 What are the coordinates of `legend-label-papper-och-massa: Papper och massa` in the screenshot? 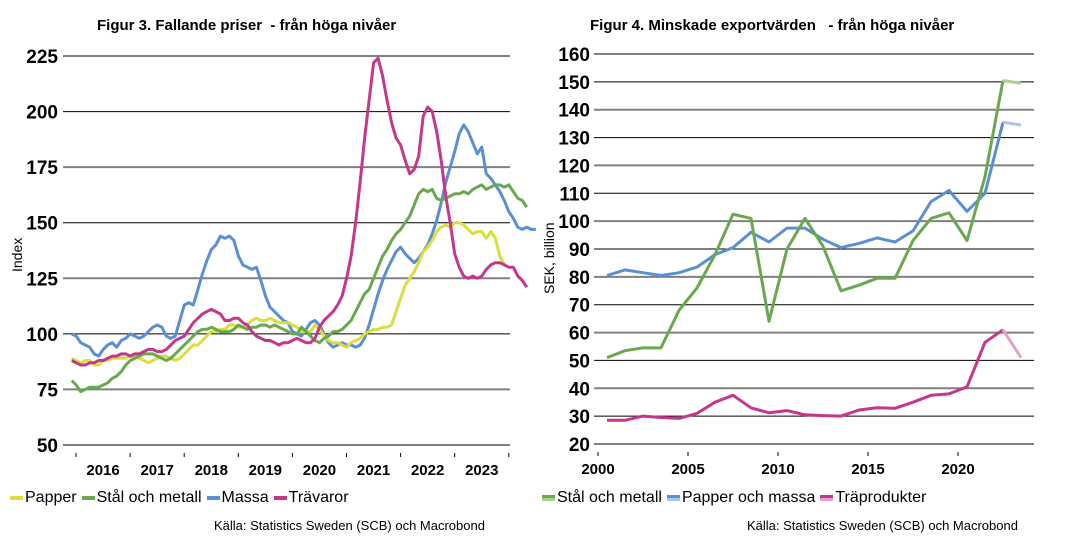 It's located at (748, 497).